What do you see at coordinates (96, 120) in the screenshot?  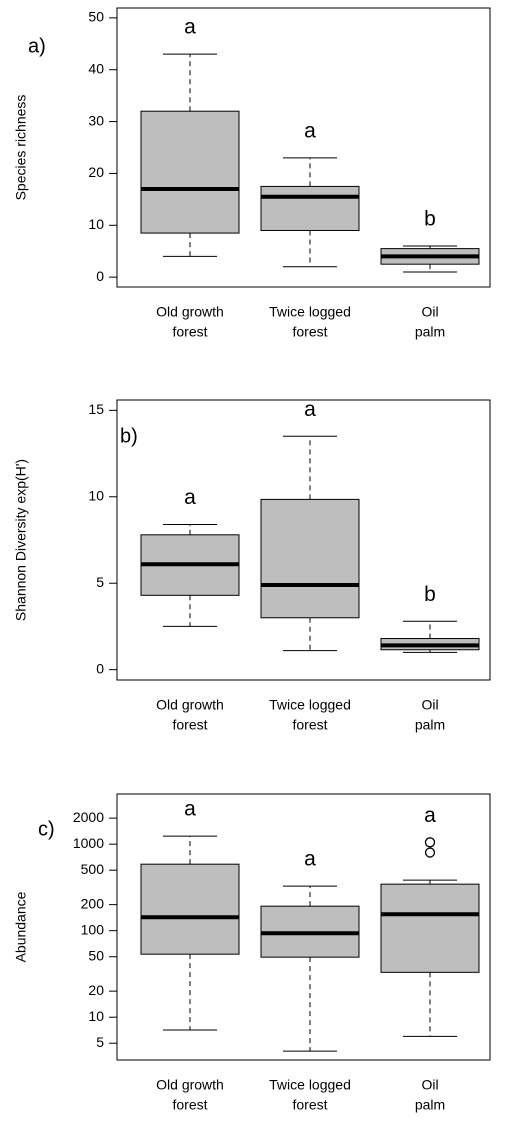 I see `y-tick-label: 30` at bounding box center [96, 120].